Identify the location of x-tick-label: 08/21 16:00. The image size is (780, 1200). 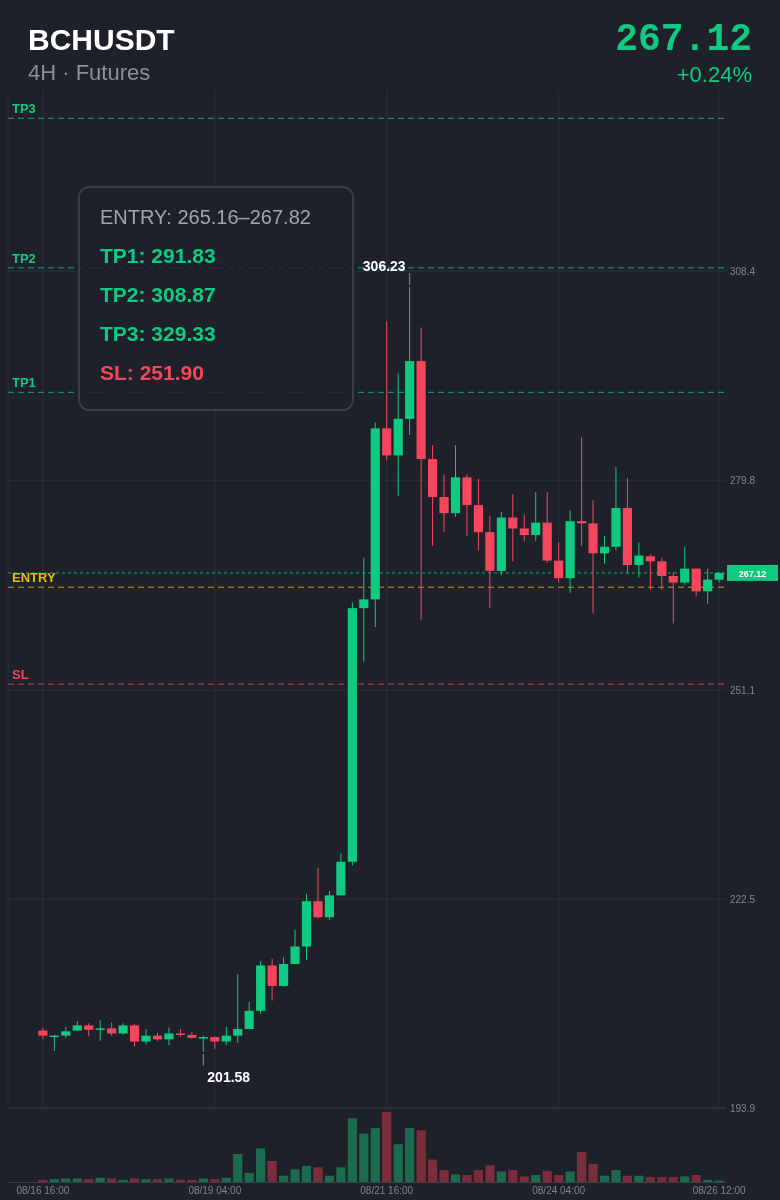
(387, 1190).